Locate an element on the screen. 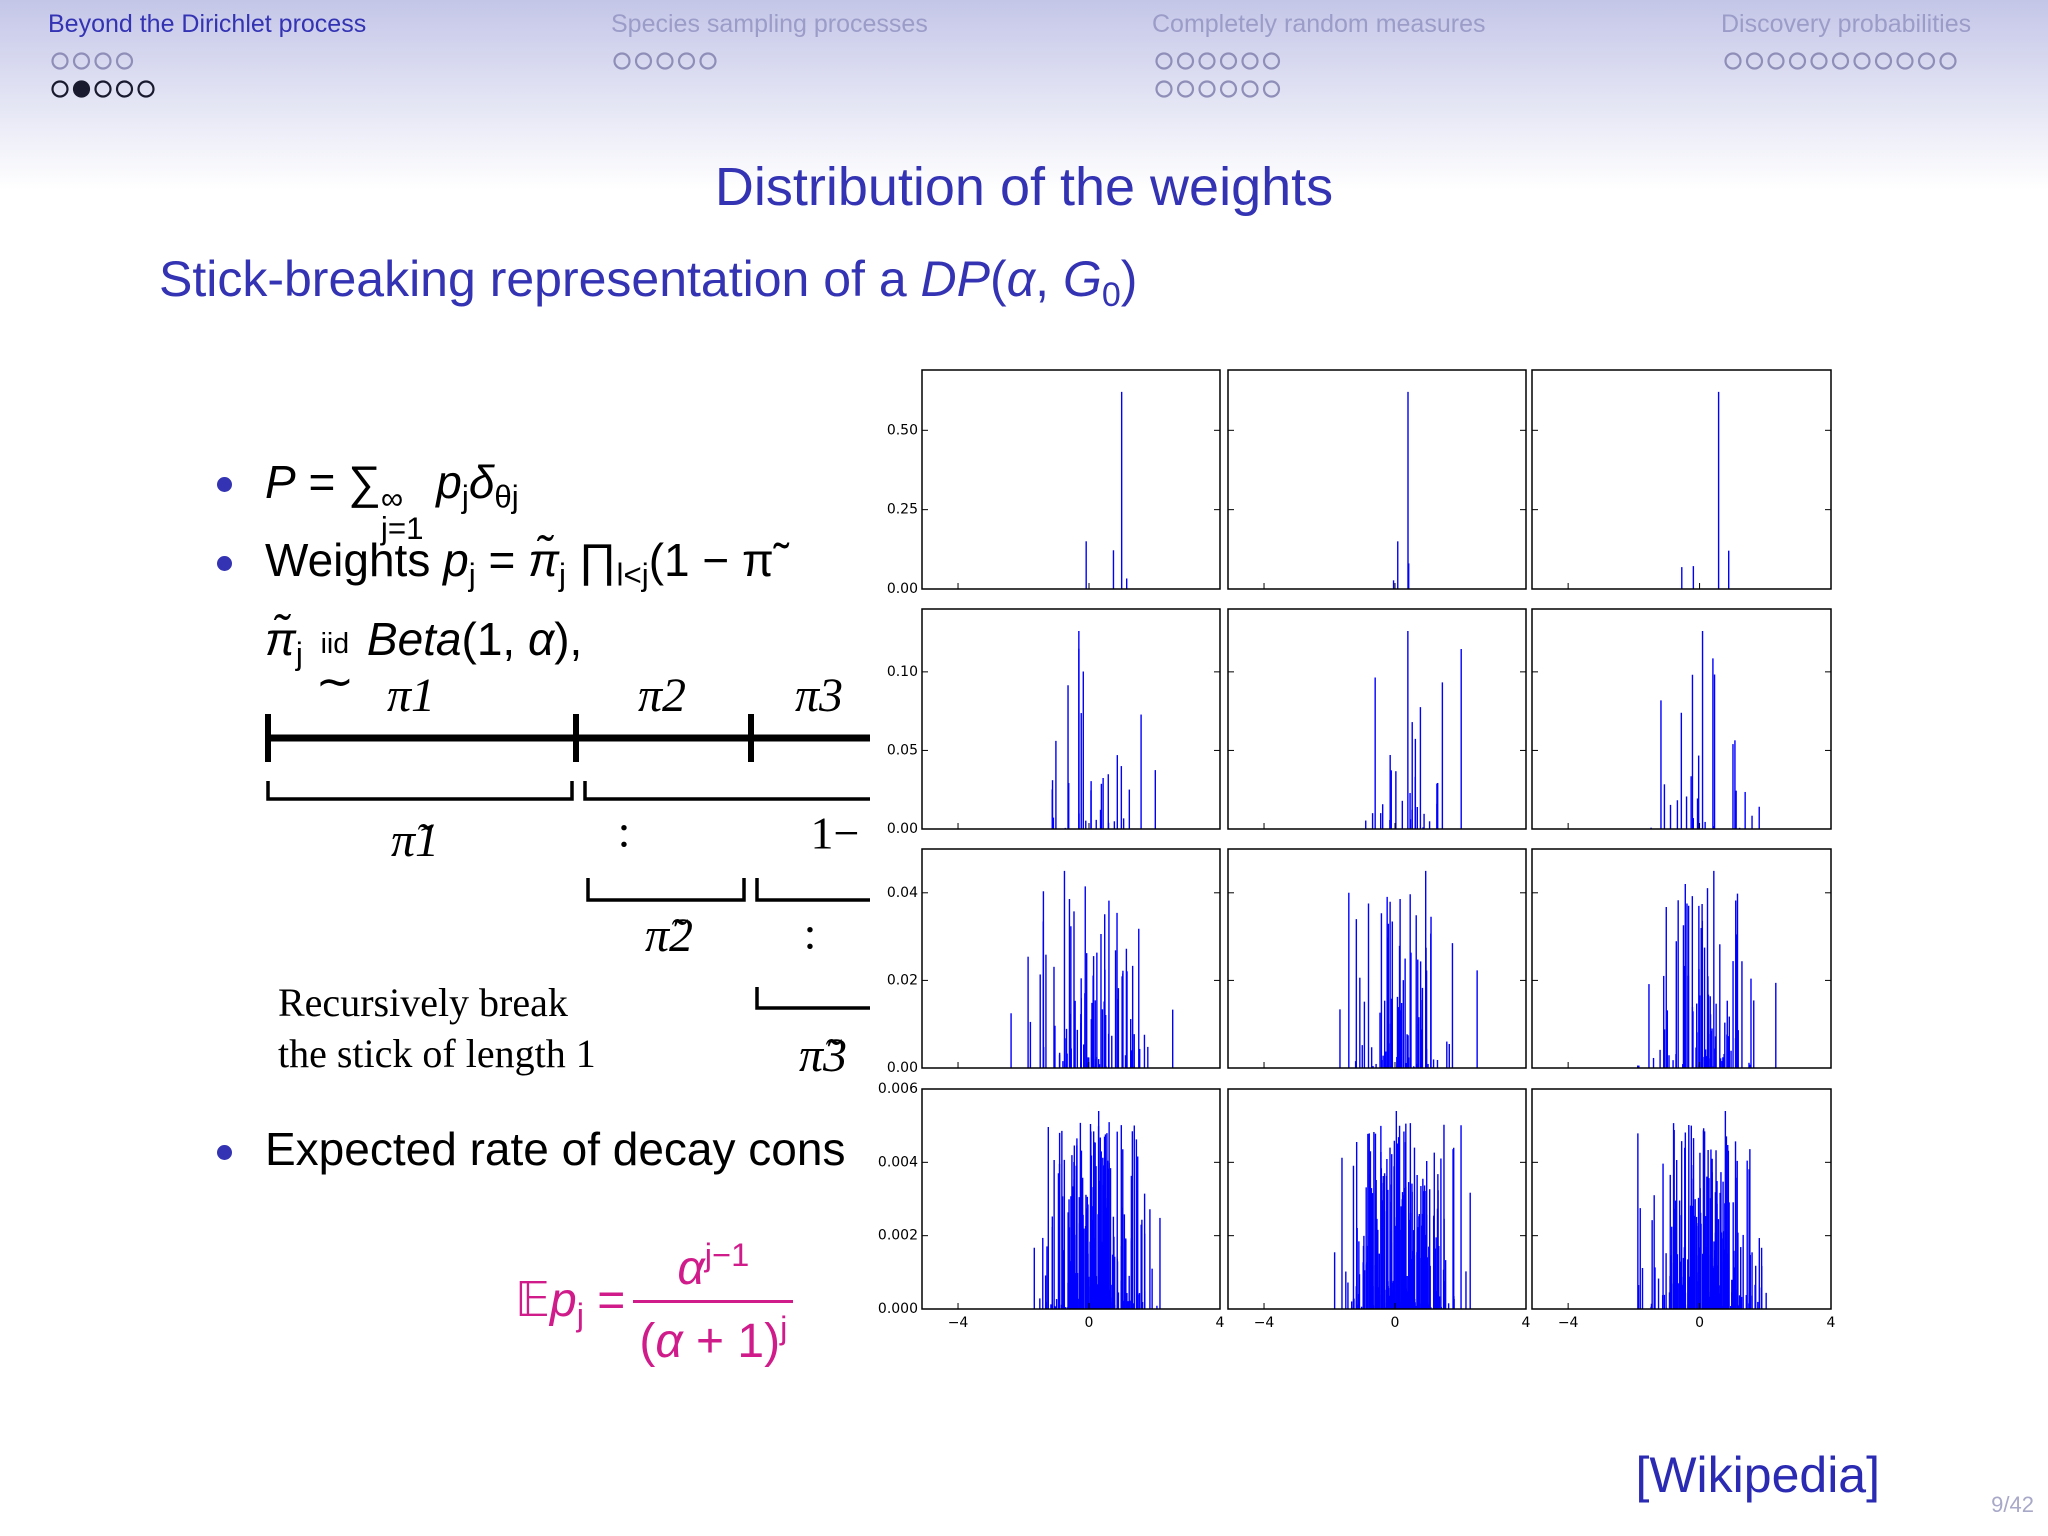  formula: 𝔼pj = αj−1 (α + 1)j is located at coordinates (654, 1302).